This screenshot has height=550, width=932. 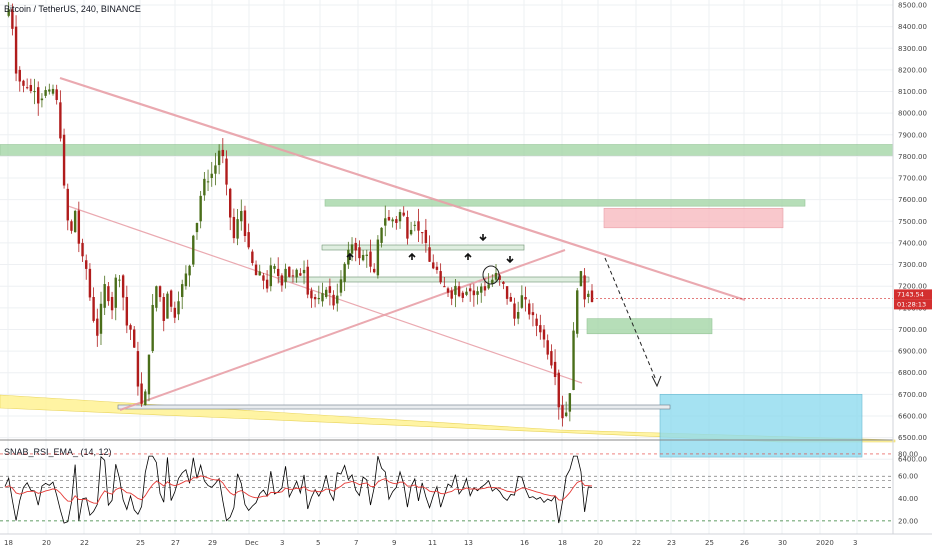 I want to click on time-tick: 9, so click(x=394, y=543).